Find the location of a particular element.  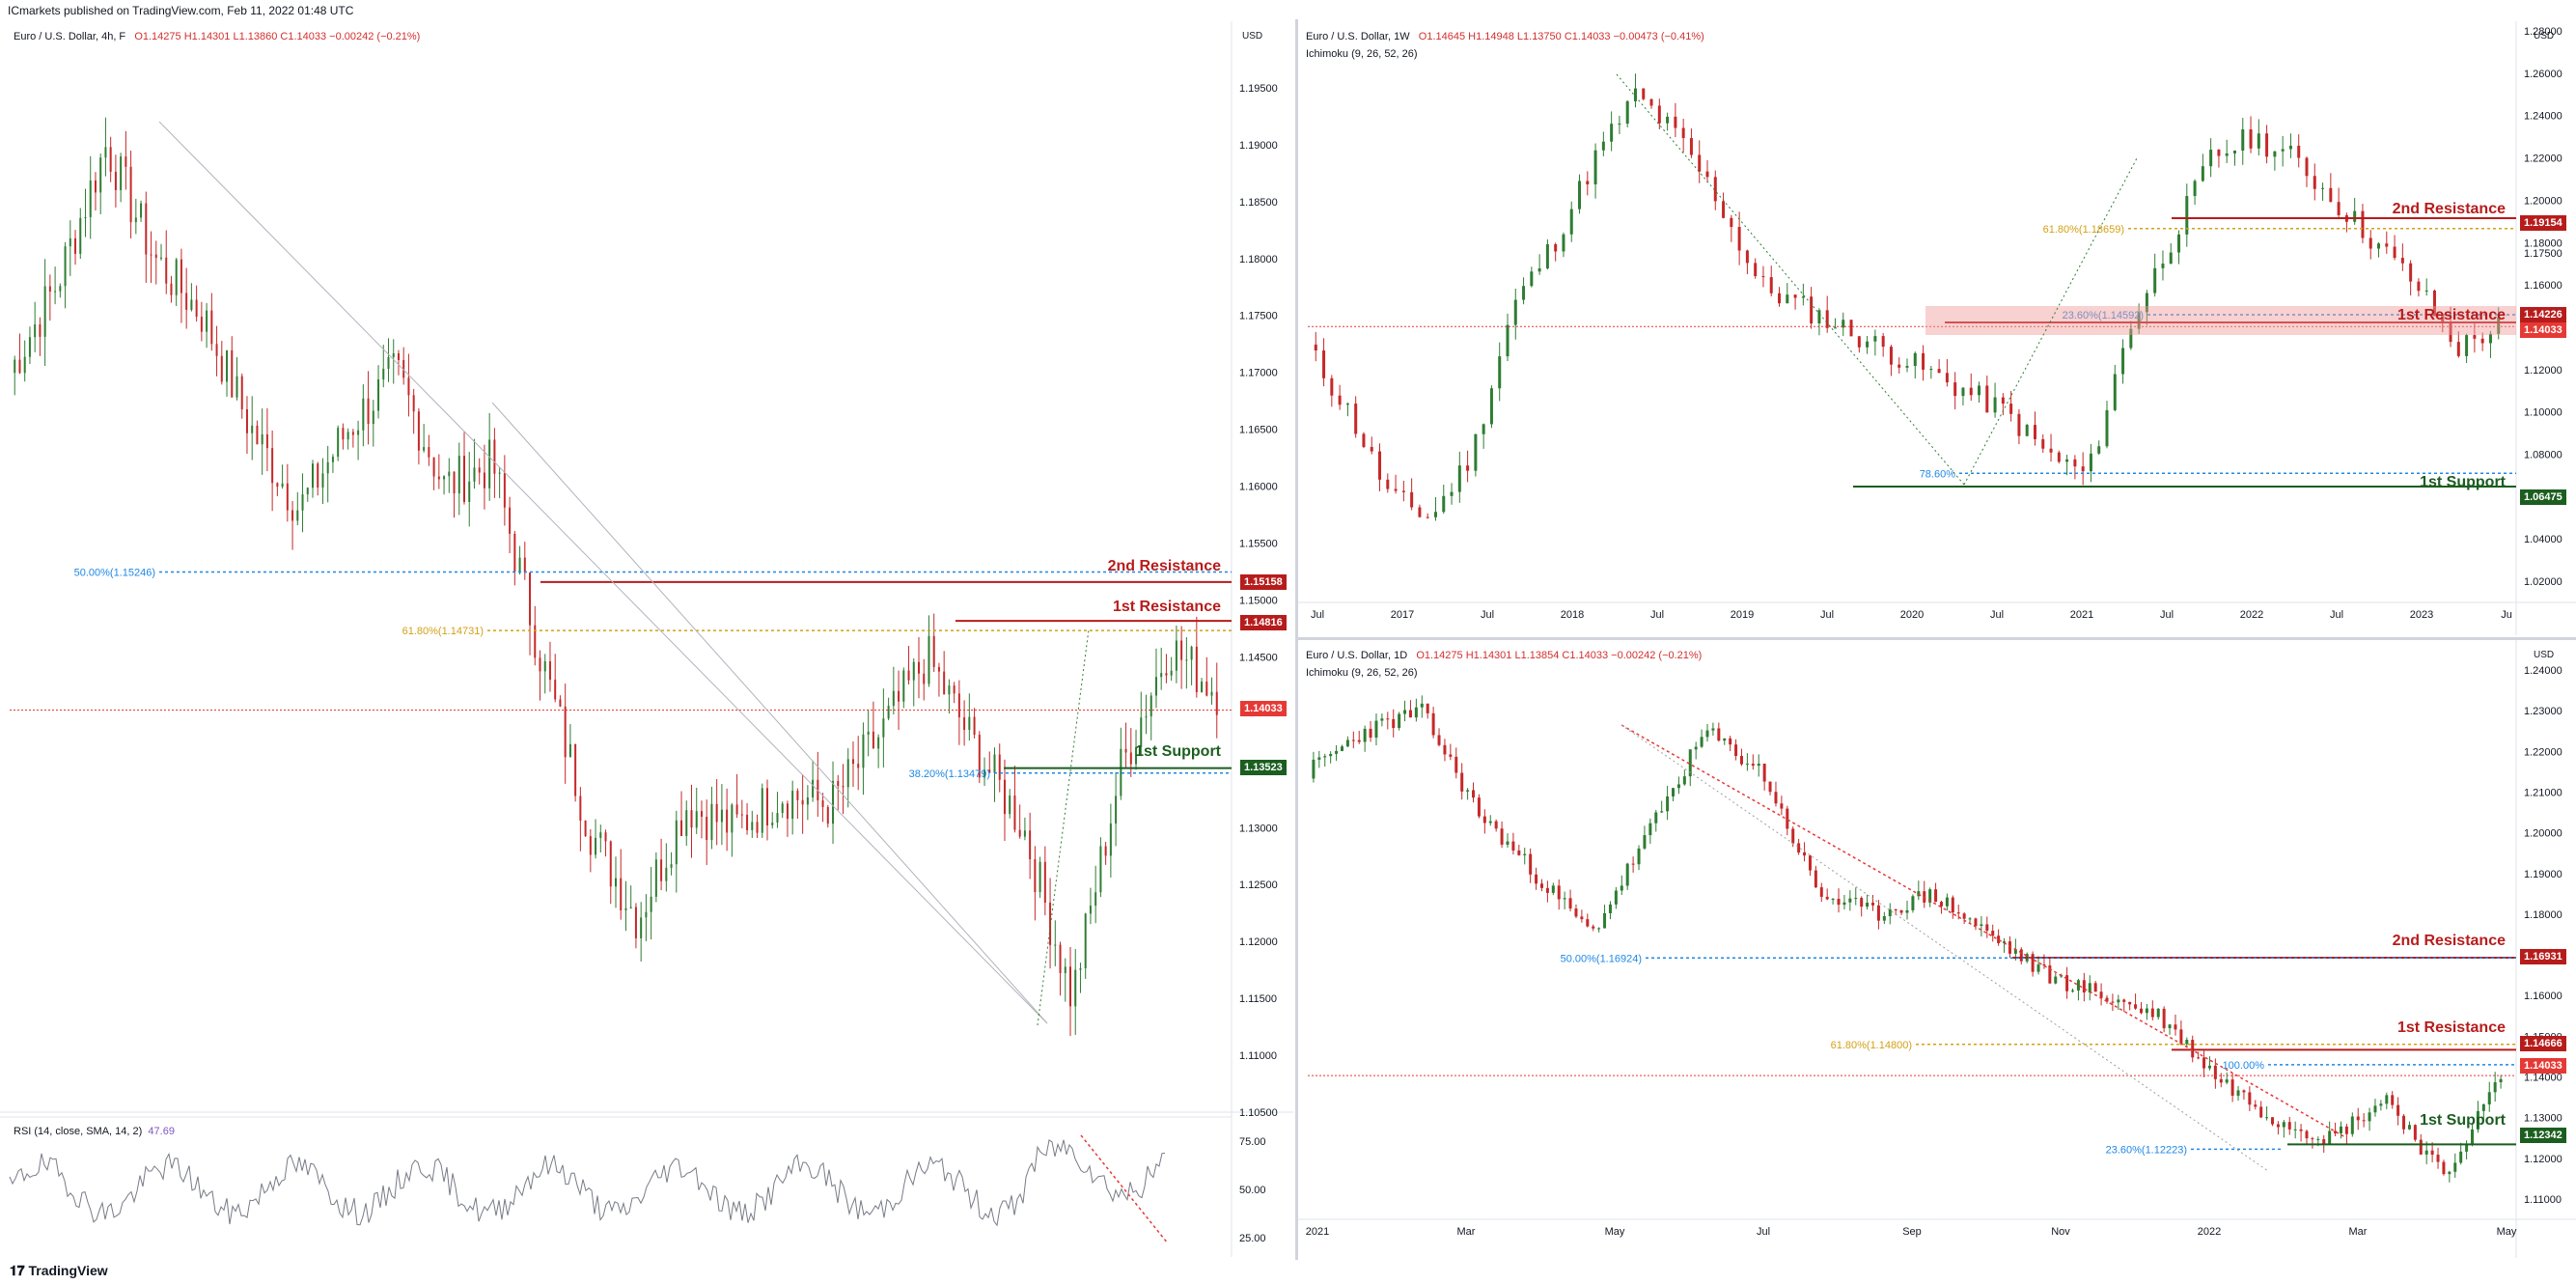

trendline is located at coordinates (1944, 948).